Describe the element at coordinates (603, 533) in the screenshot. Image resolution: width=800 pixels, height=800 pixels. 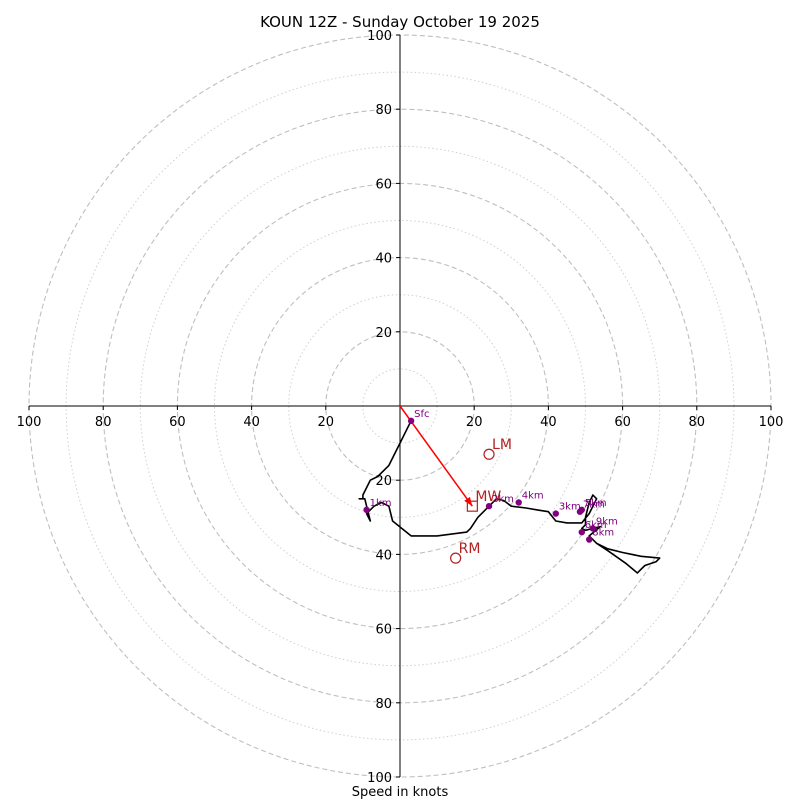
I see `height-marker-label: 8km` at that location.